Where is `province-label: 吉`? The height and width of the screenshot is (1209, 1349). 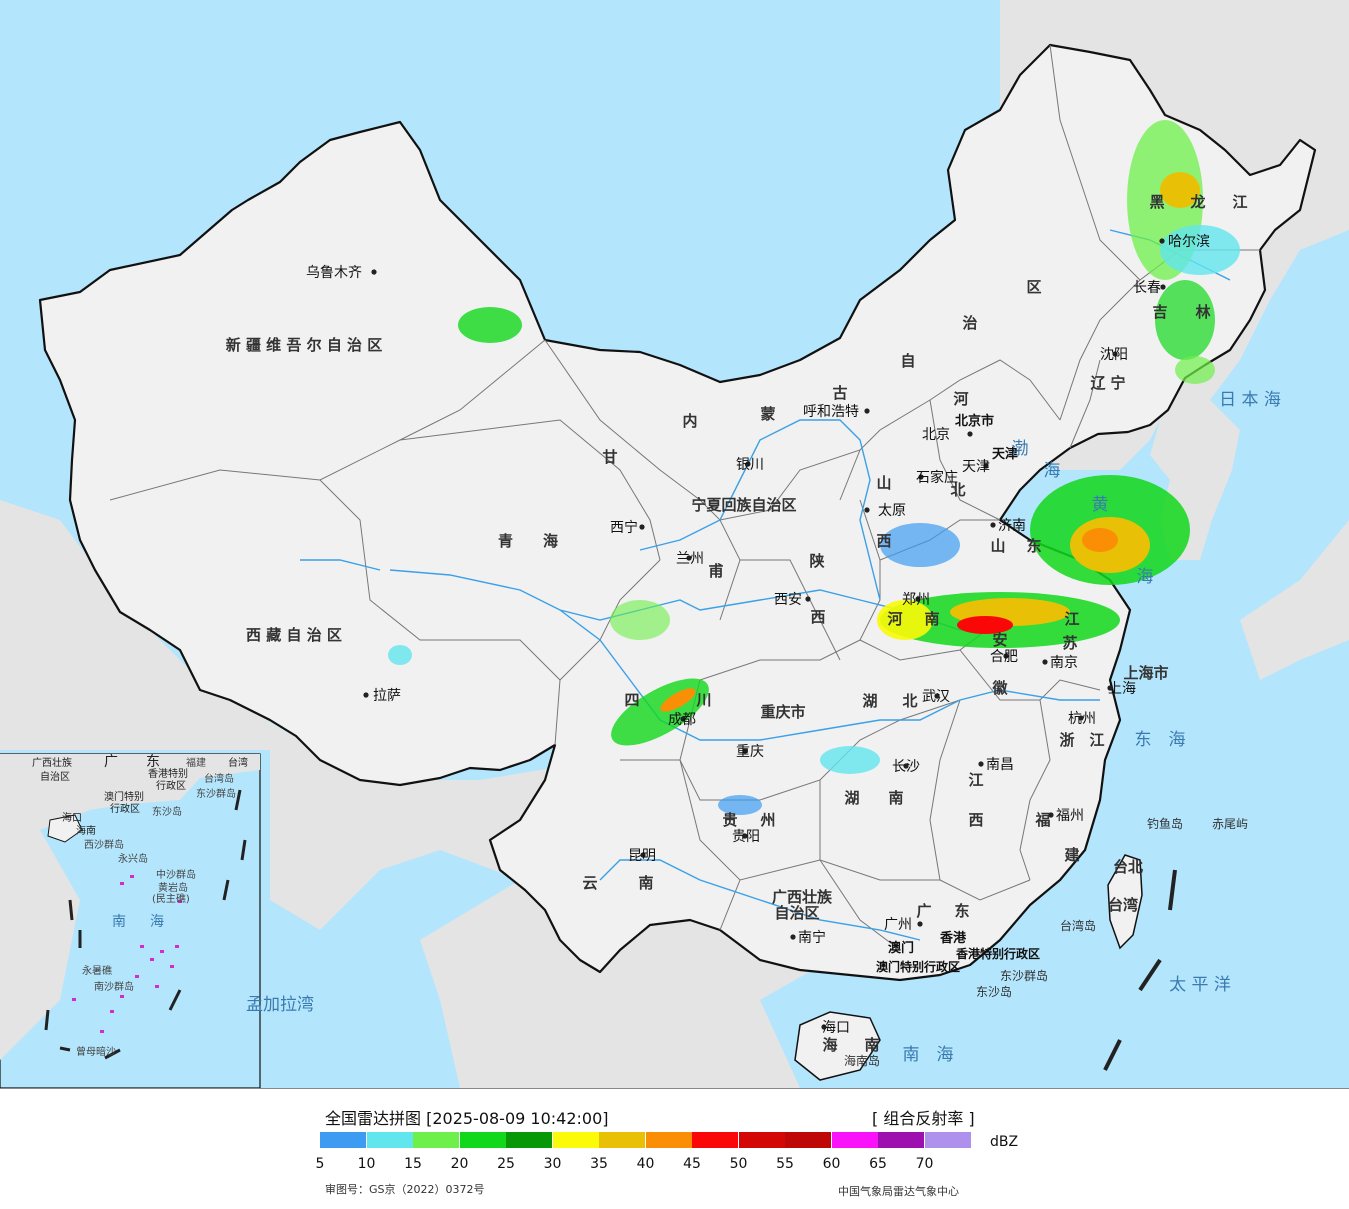
province-label: 吉 is located at coordinates (1159, 312).